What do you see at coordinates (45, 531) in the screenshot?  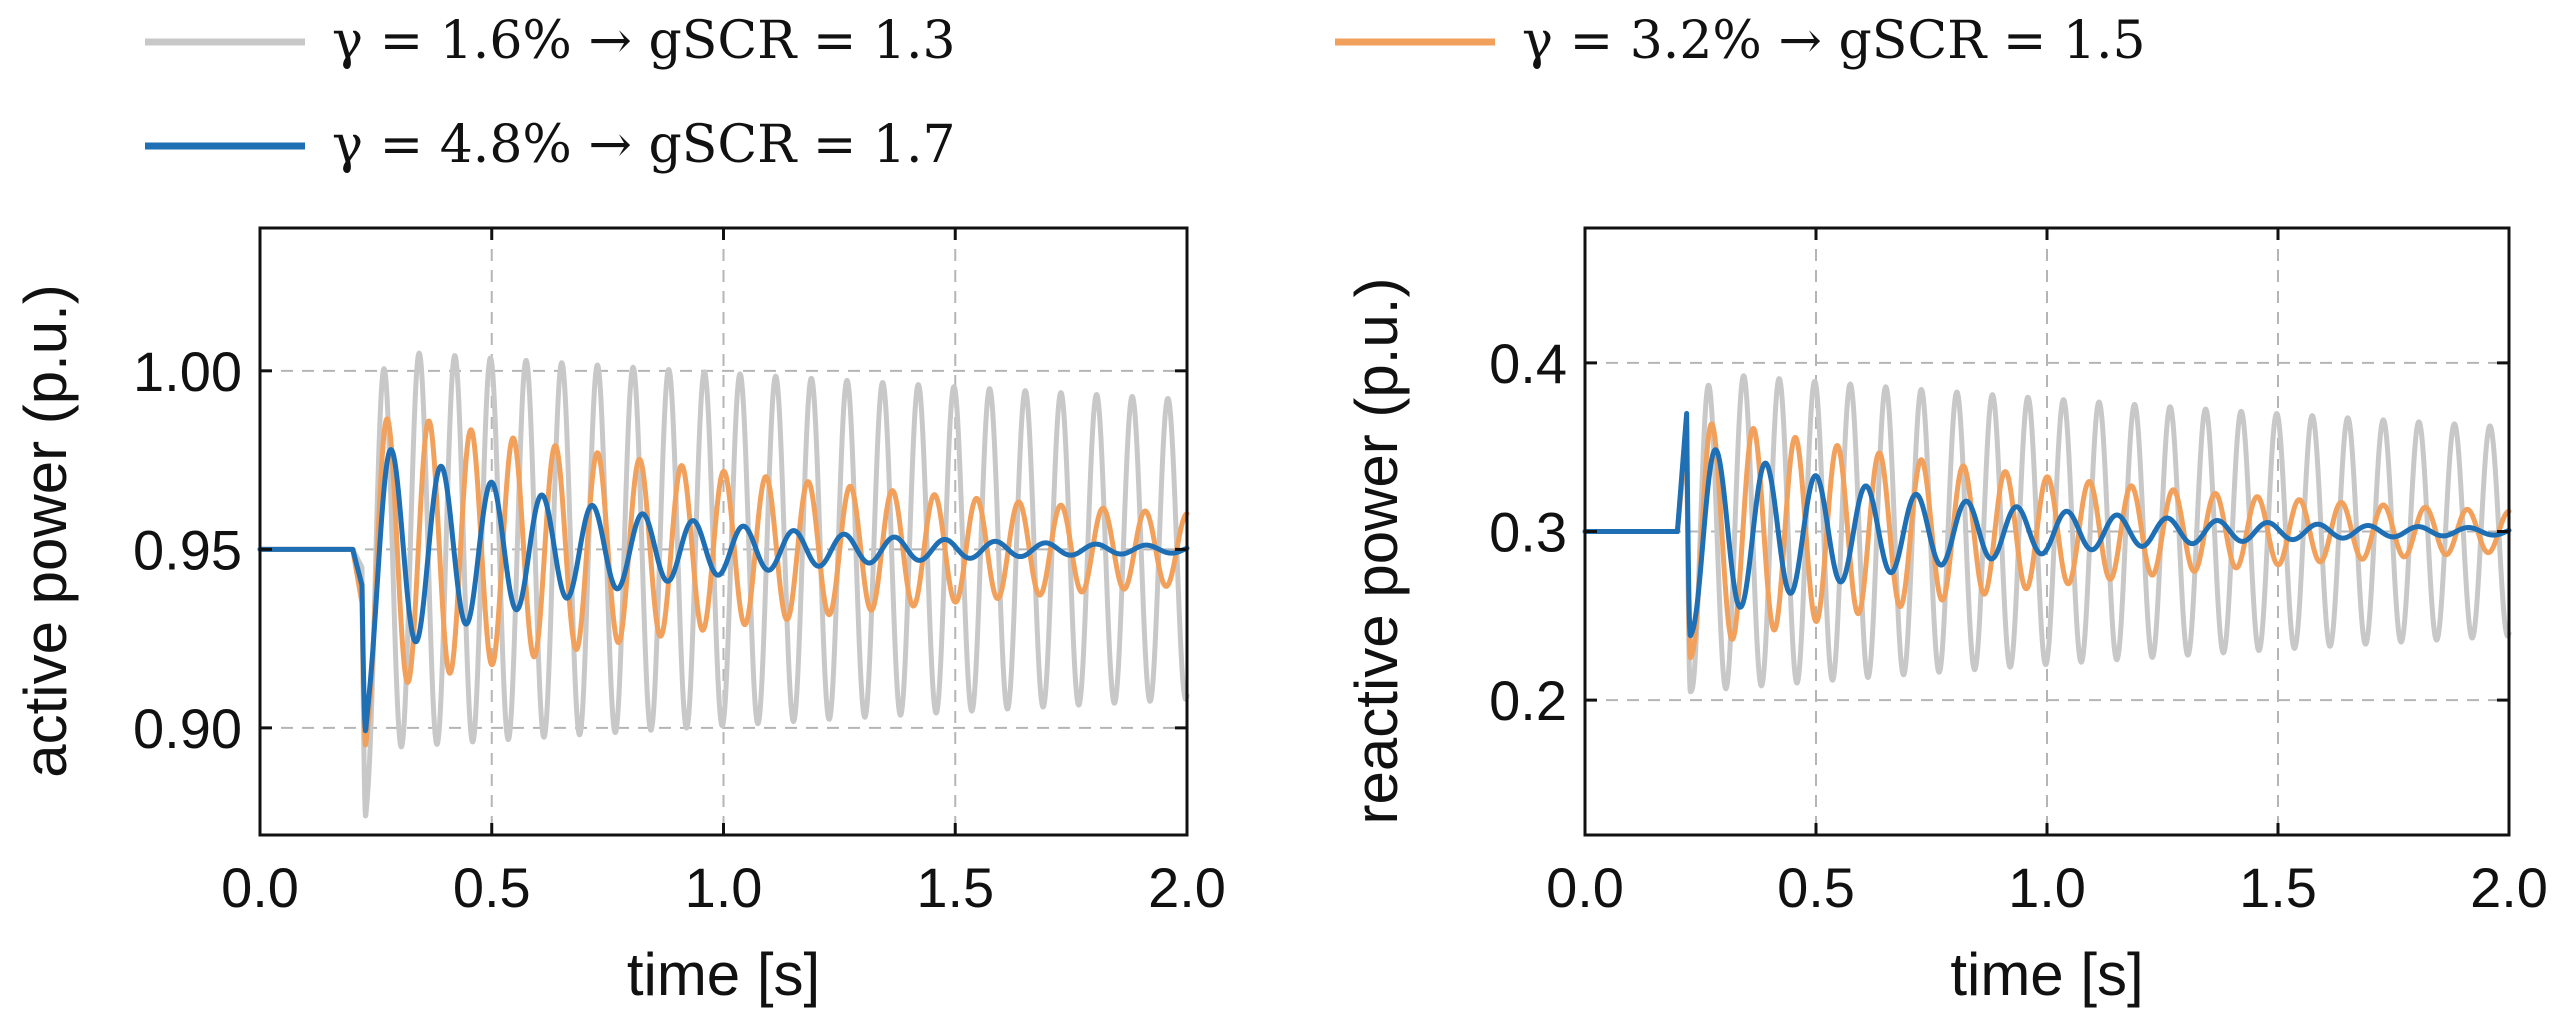 I see `y-axis-label: active power (p.u.)` at bounding box center [45, 531].